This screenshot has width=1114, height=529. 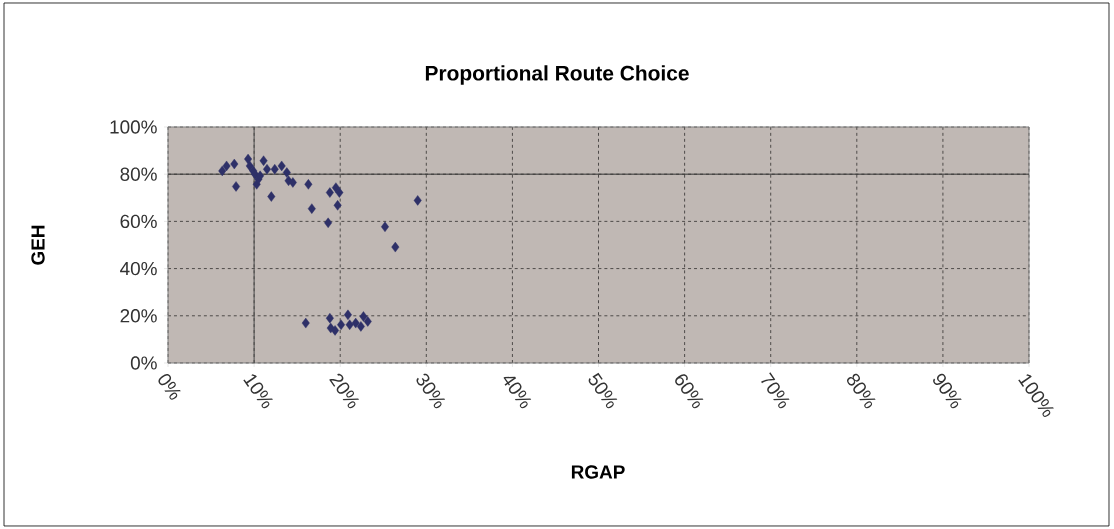 What do you see at coordinates (38, 245) in the screenshot?
I see `y-axis-title: GEH` at bounding box center [38, 245].